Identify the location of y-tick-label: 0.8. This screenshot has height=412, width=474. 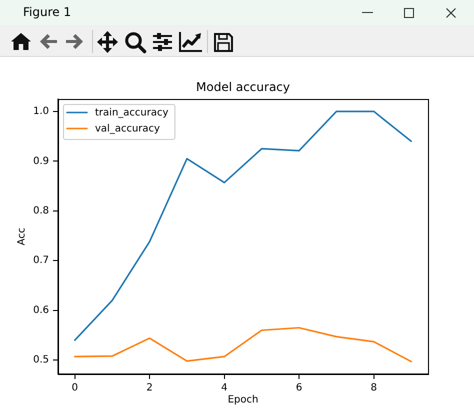
(41, 210).